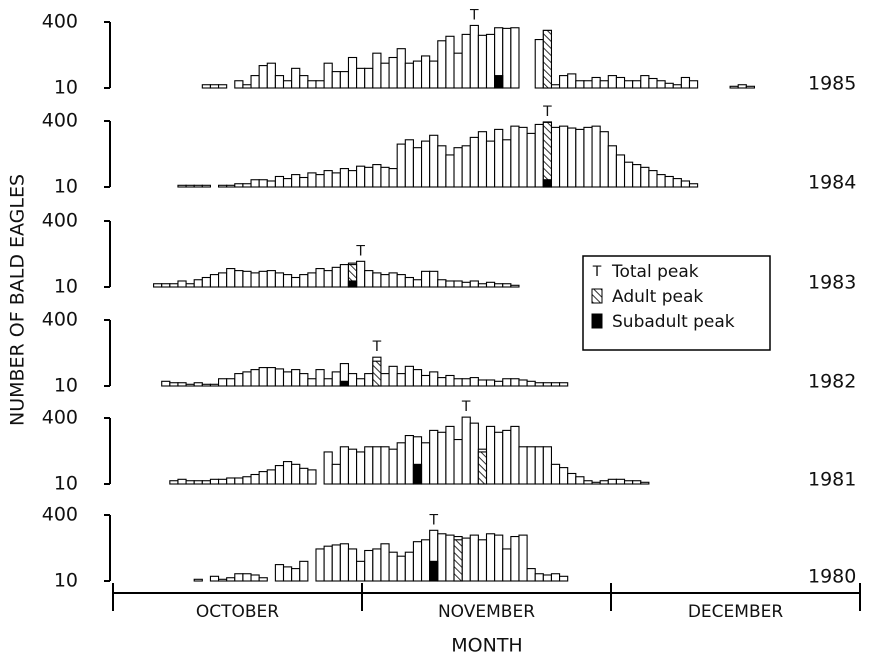  What do you see at coordinates (832, 283) in the screenshot?
I see `panel-label: 1983` at bounding box center [832, 283].